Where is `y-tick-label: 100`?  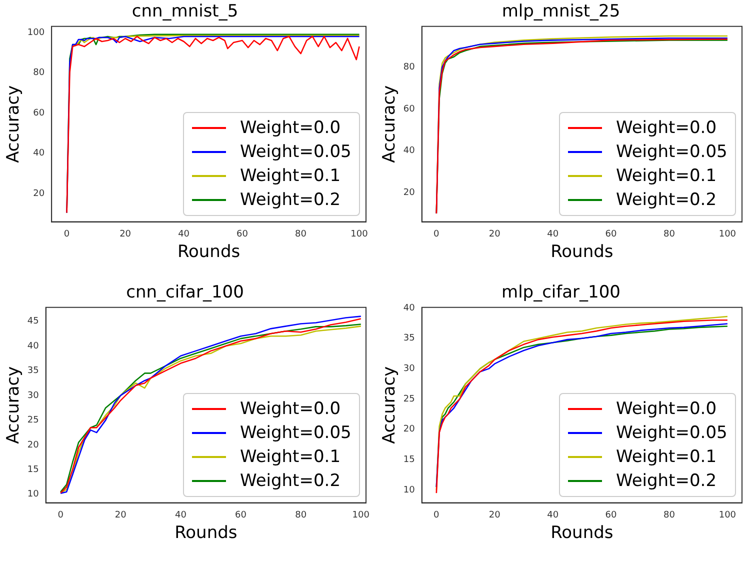 y-tick-label: 100 is located at coordinates (36, 33).